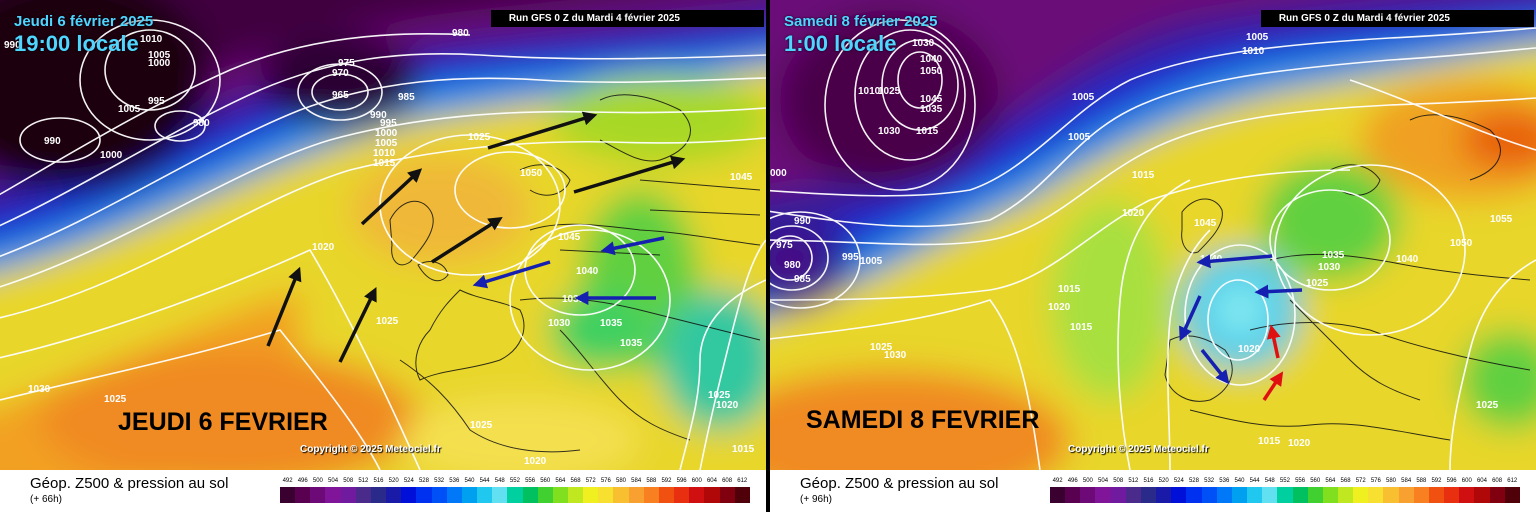  I want to click on scale-tick: 552, so click(514, 481).